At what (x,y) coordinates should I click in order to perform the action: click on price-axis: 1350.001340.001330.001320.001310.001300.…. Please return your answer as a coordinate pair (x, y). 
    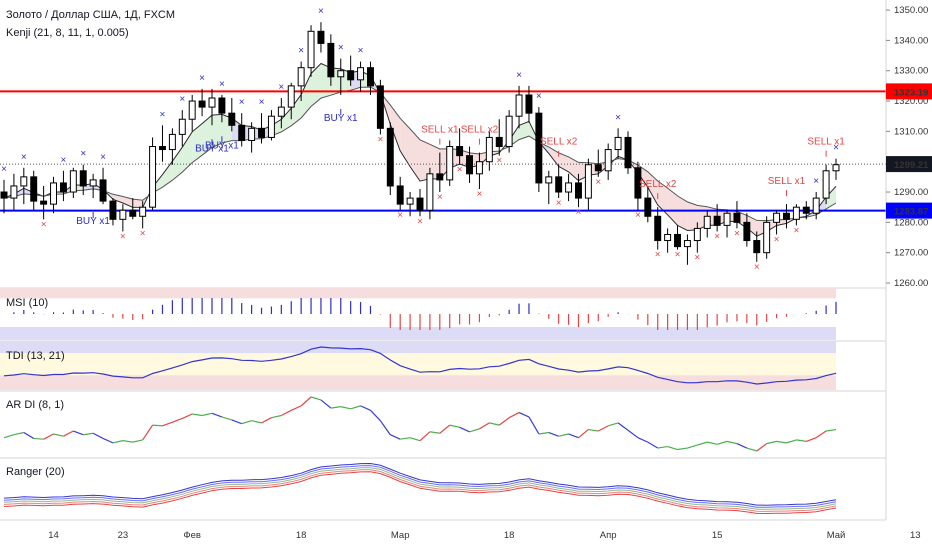
    Looking at the image, I should click on (908, 275).